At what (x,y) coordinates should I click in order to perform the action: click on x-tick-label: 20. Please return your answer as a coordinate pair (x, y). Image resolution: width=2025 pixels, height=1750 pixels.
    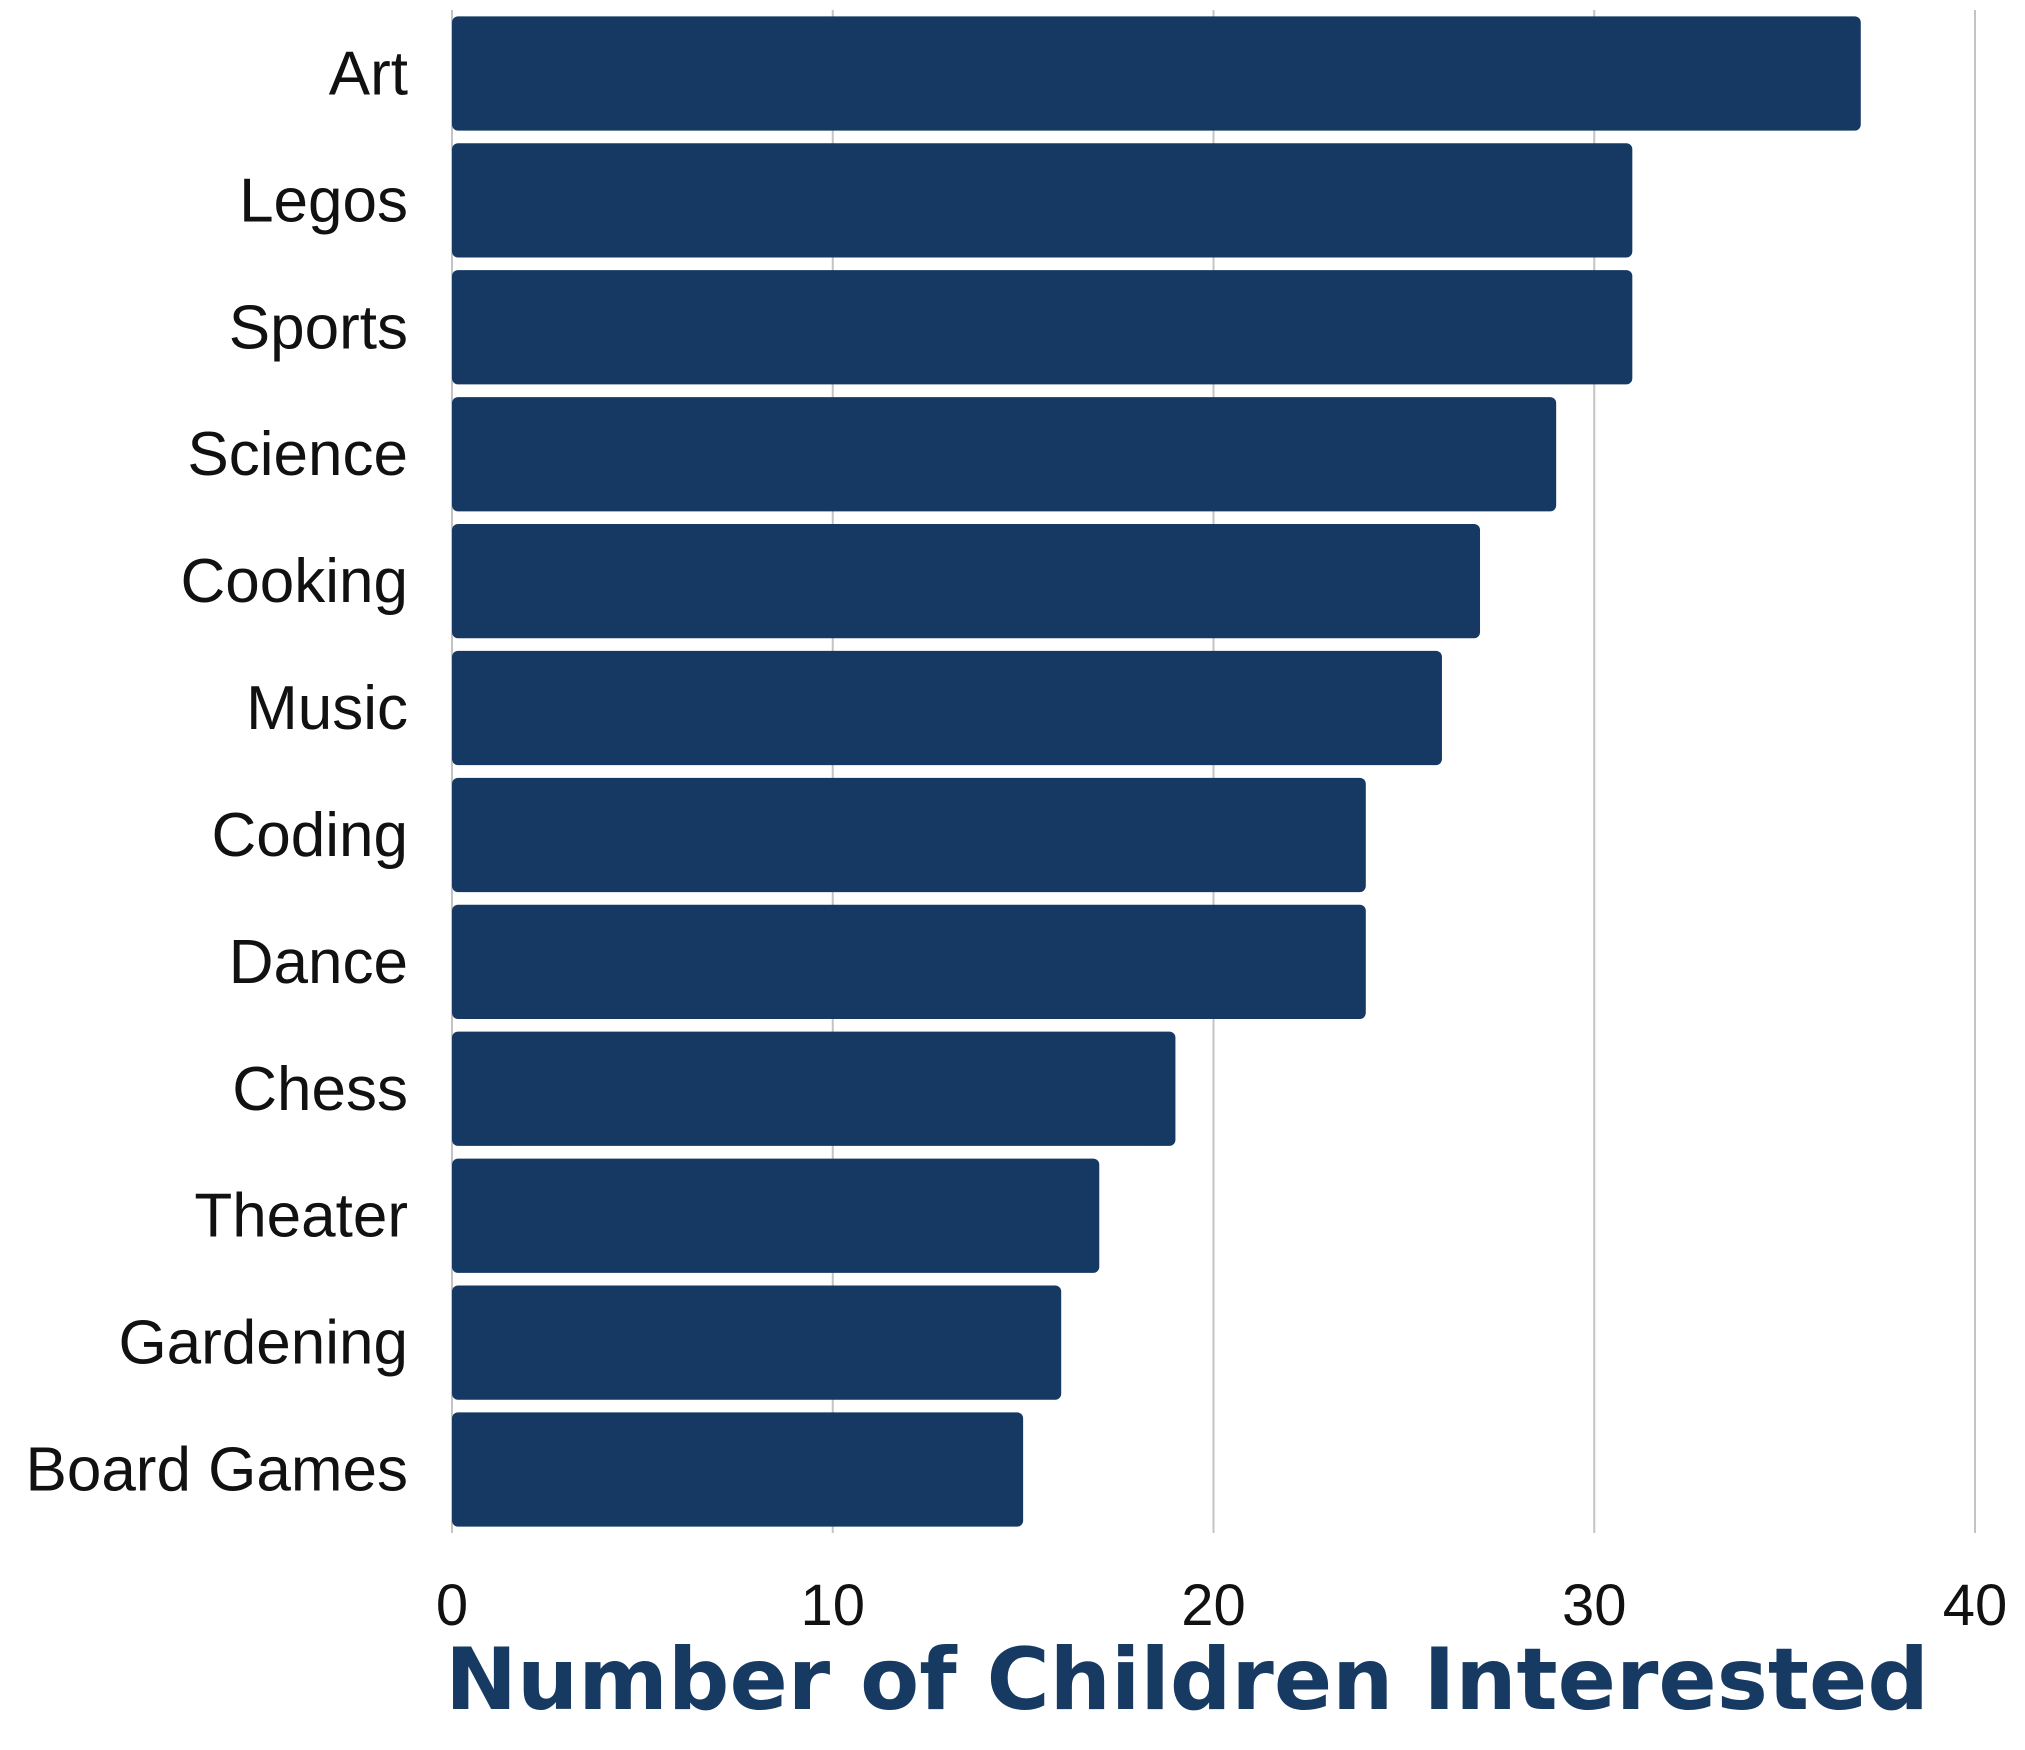
    Looking at the image, I should click on (1213, 1605).